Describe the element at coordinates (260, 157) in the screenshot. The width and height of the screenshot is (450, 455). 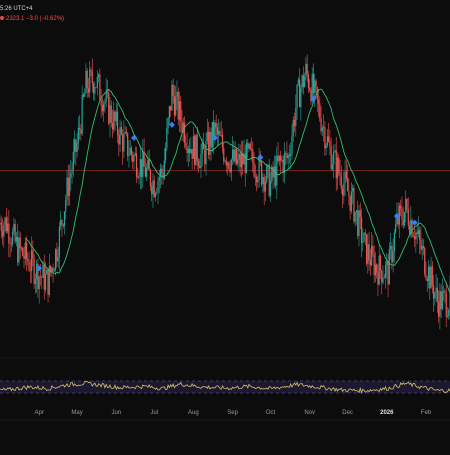
I see `signal-marker-icon` at that location.